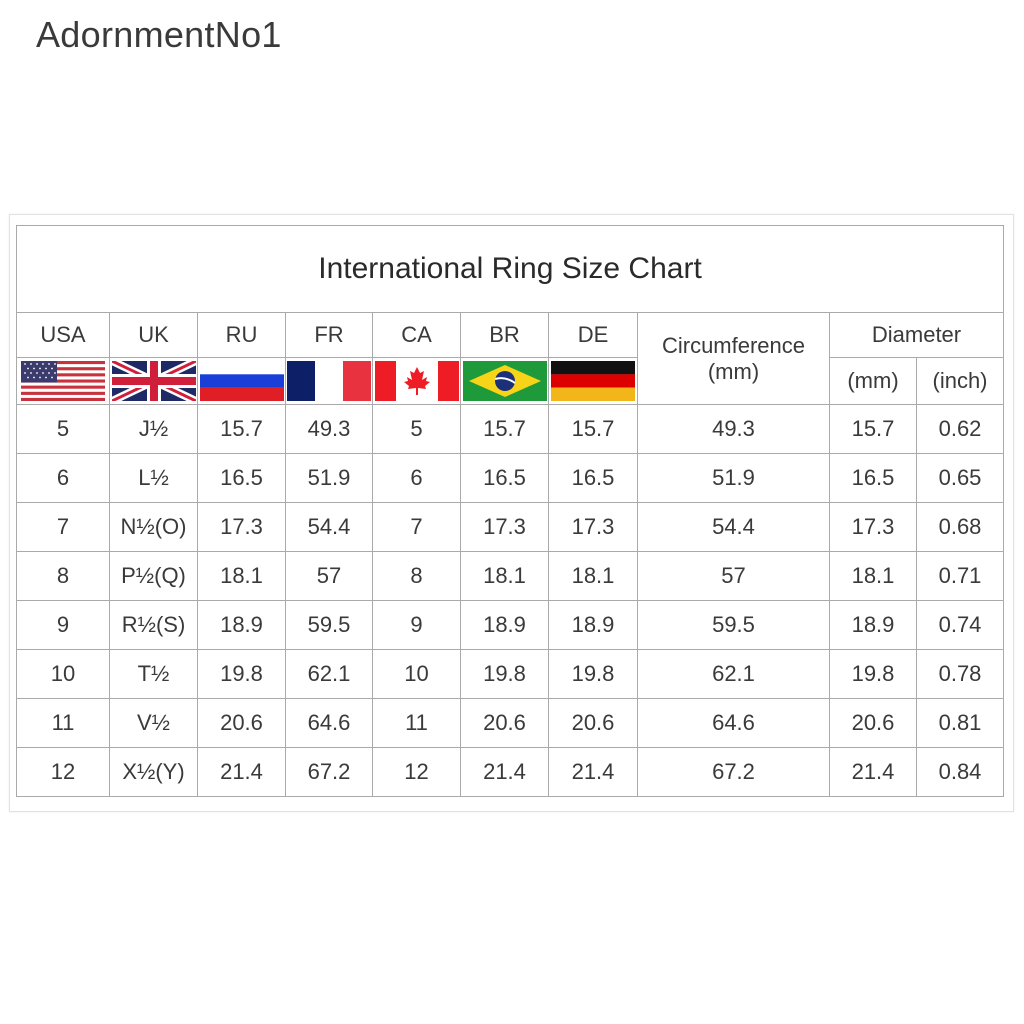 This screenshot has height=1024, width=1024. Describe the element at coordinates (416, 429) in the screenshot. I see `cell-ca: 5` at that location.